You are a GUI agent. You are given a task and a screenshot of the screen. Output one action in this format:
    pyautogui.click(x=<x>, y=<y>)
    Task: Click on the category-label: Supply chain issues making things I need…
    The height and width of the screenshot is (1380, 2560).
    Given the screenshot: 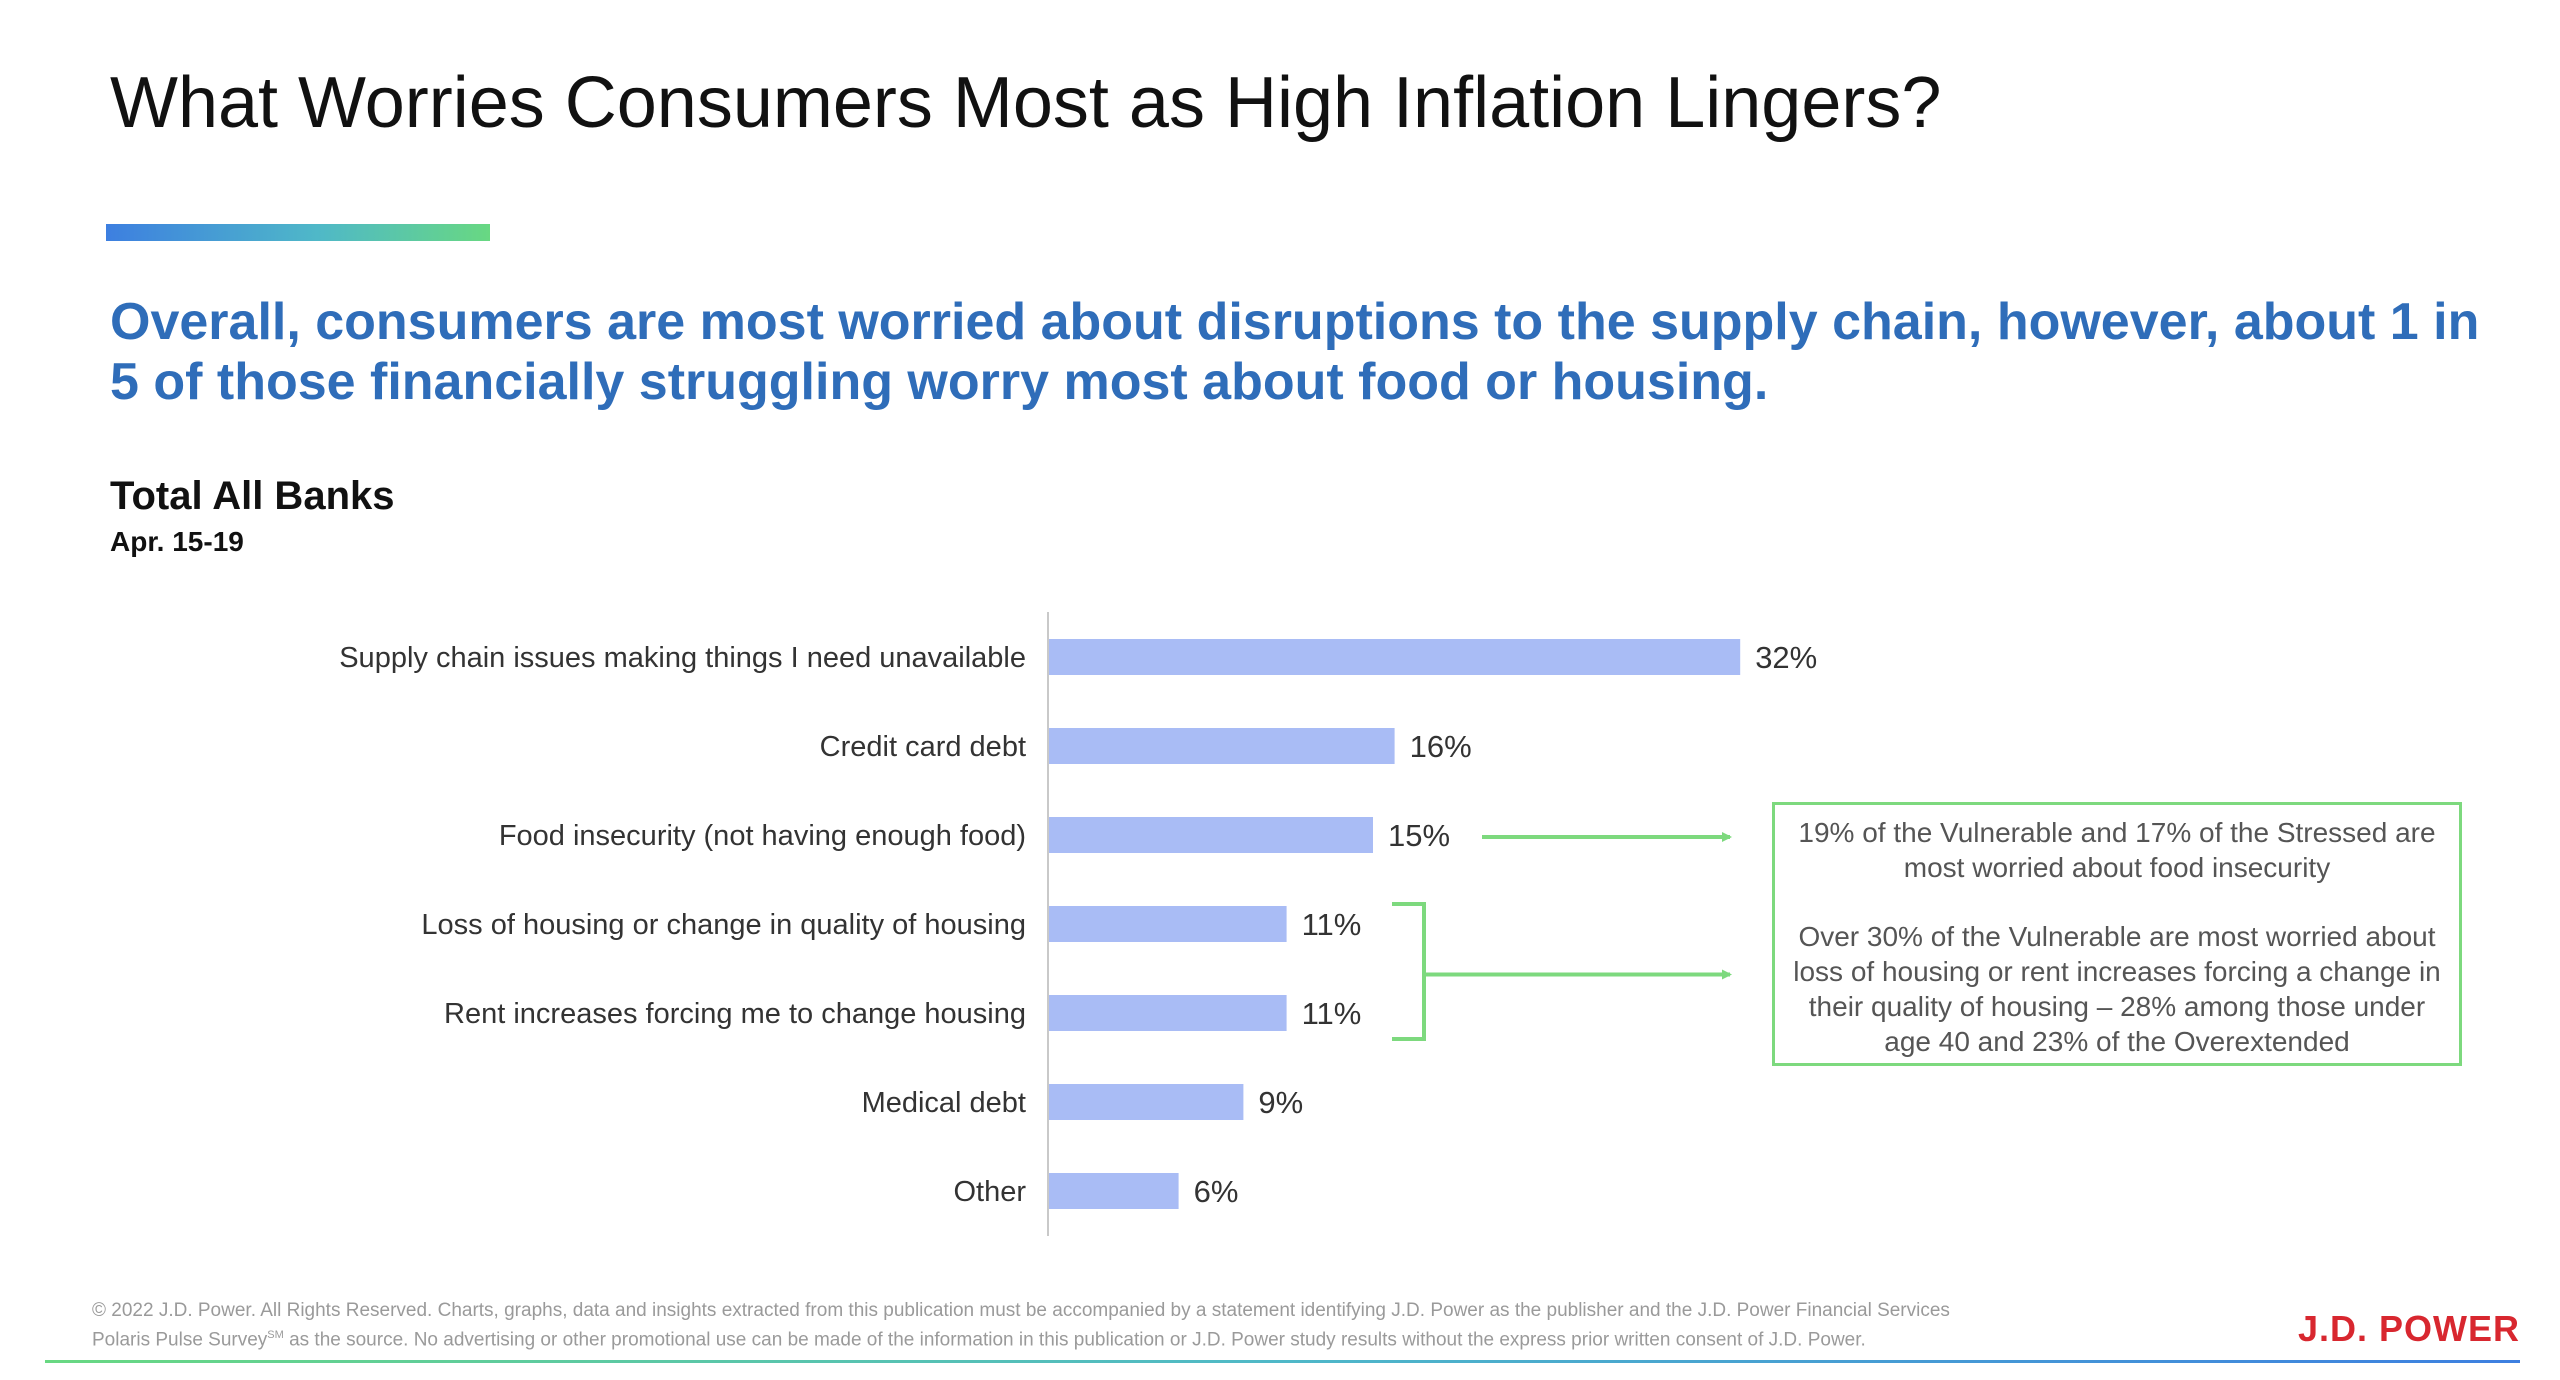 What is the action you would take?
    pyautogui.click(x=682, y=658)
    